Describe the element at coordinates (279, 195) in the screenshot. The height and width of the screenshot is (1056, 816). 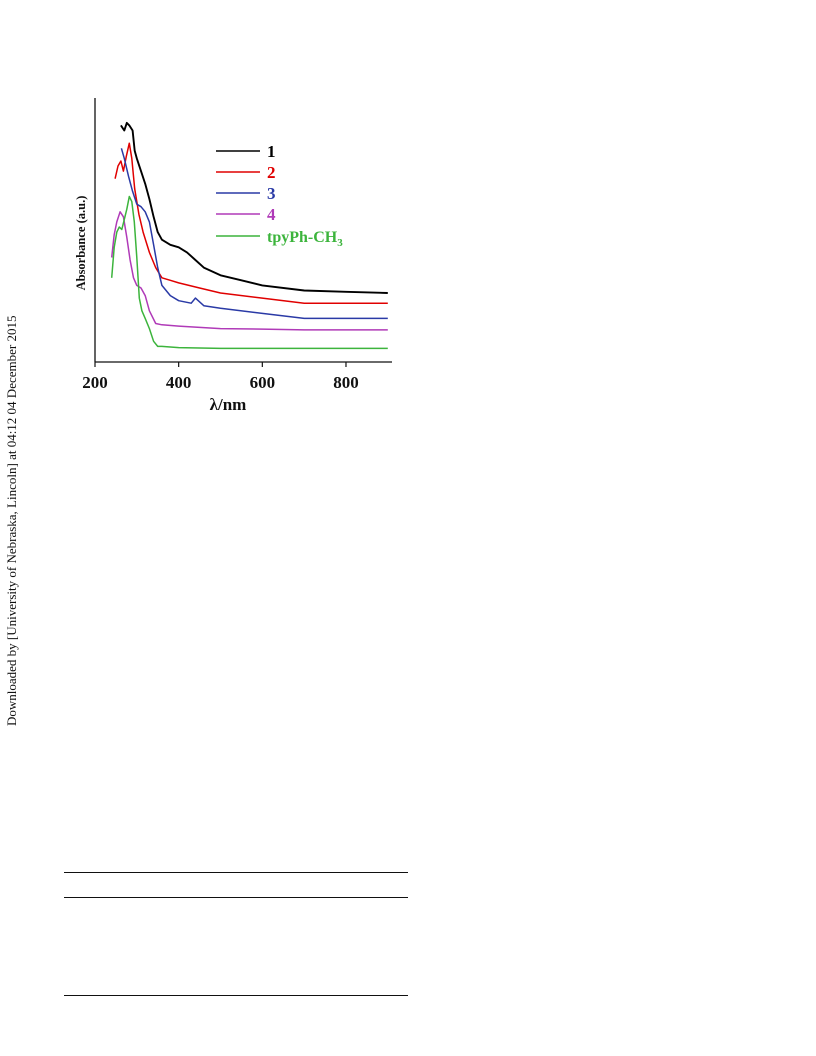
I see `legend: 1 2 3 4 tpyPh-CH3` at that location.